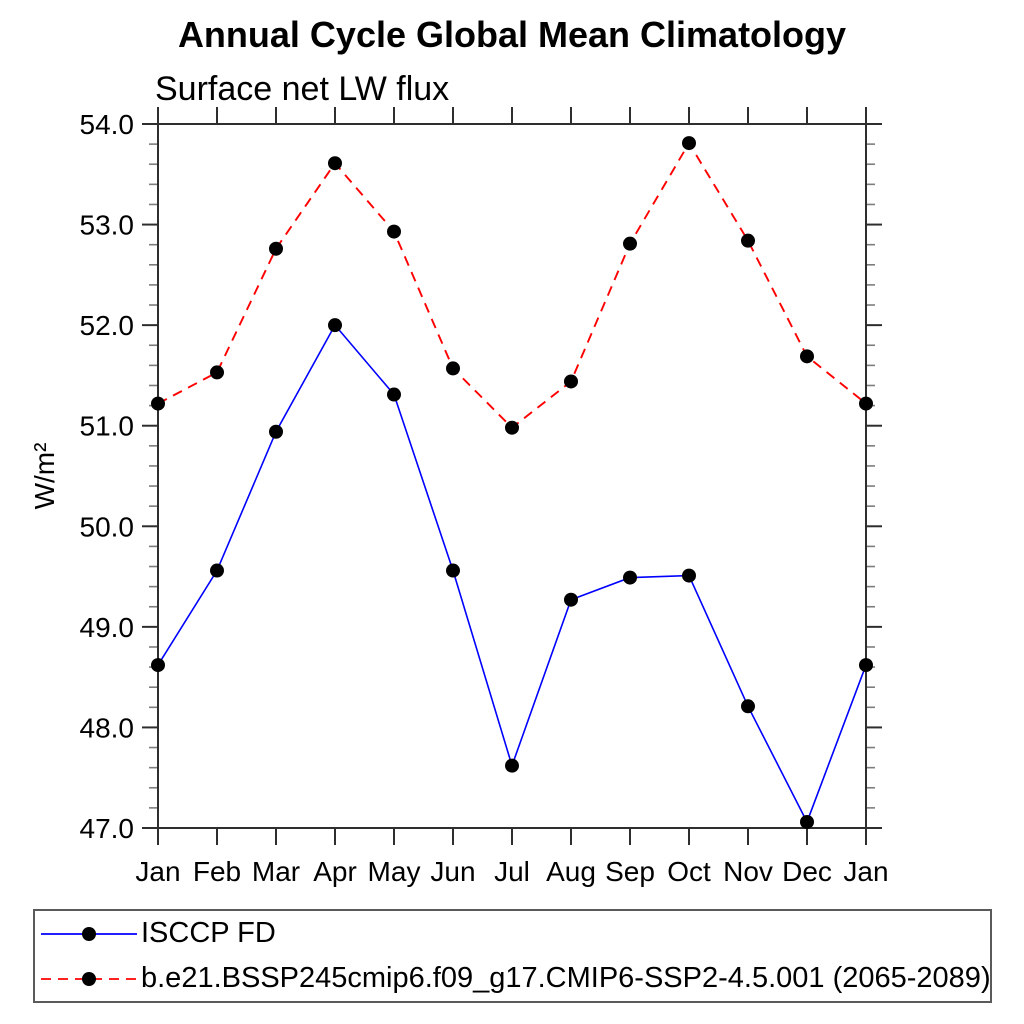 The height and width of the screenshot is (1024, 1024). I want to click on svg-text: Jun, so click(452, 871).